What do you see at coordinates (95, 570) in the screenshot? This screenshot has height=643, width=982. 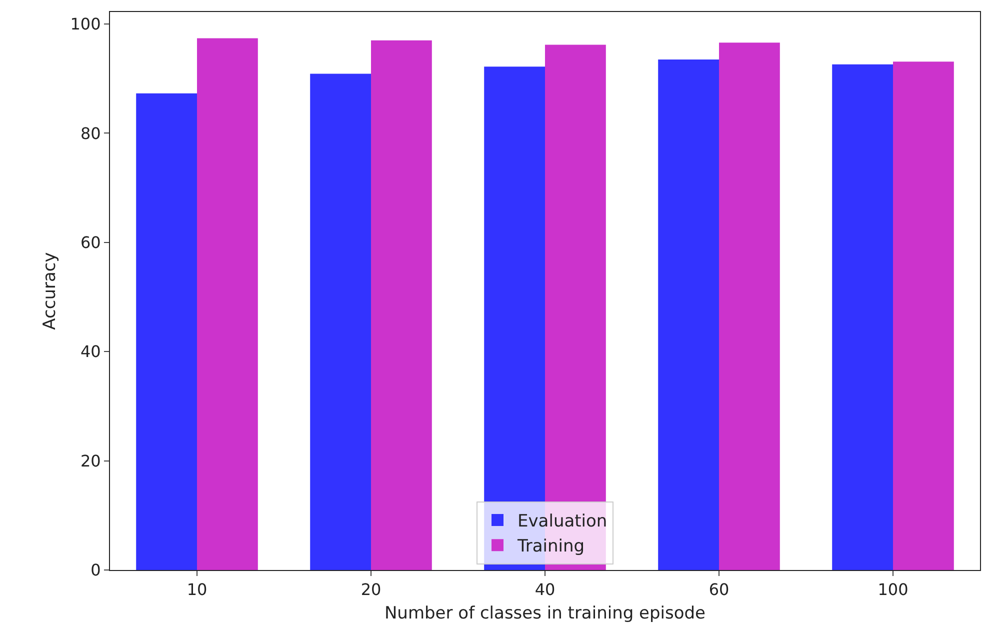 I see `y-tick-label: 0` at bounding box center [95, 570].